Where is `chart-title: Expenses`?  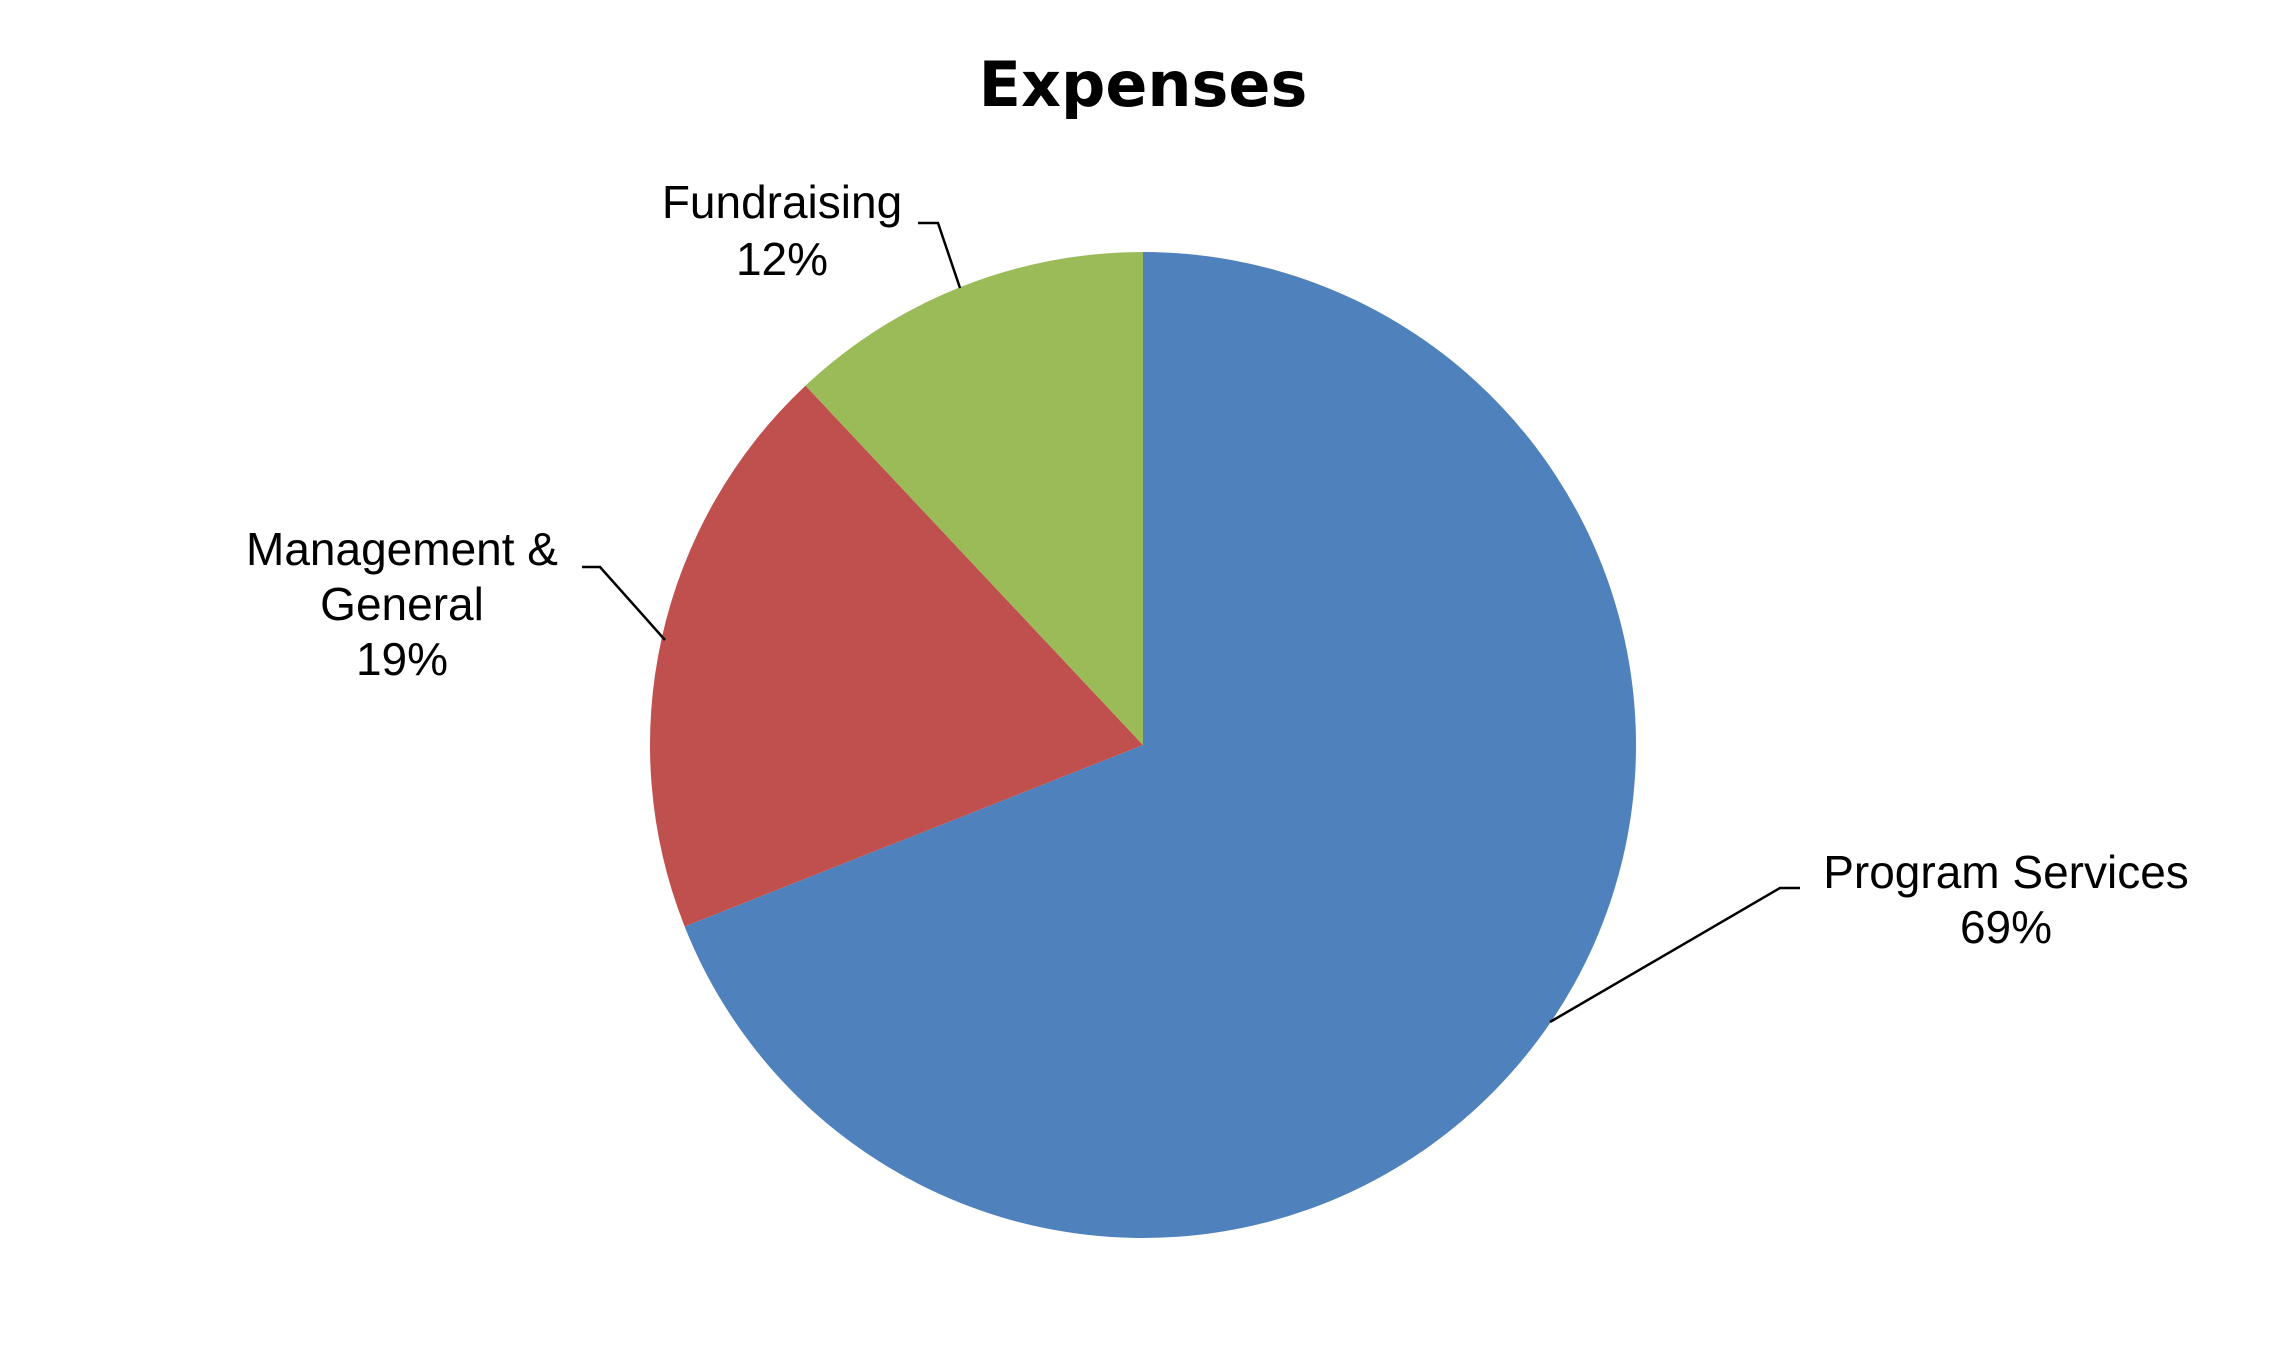 chart-title: Expenses is located at coordinates (1143, 84).